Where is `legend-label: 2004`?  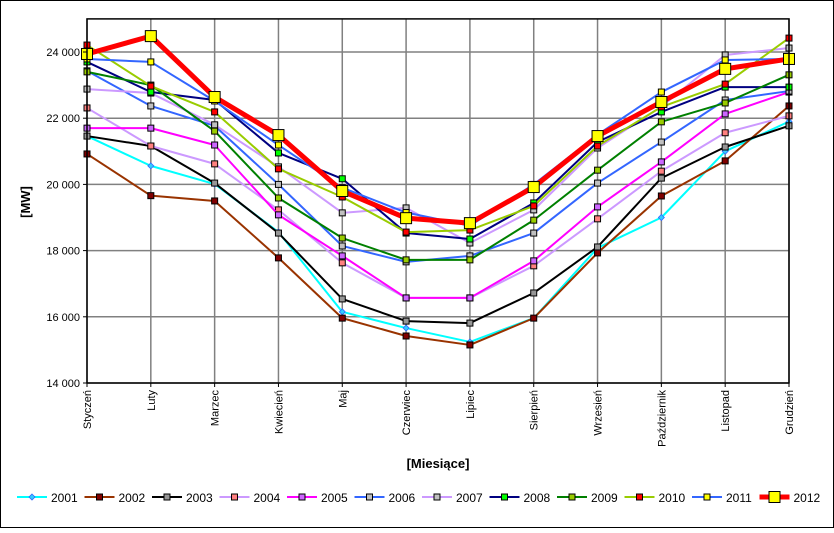 legend-label: 2004 is located at coordinates (267, 498).